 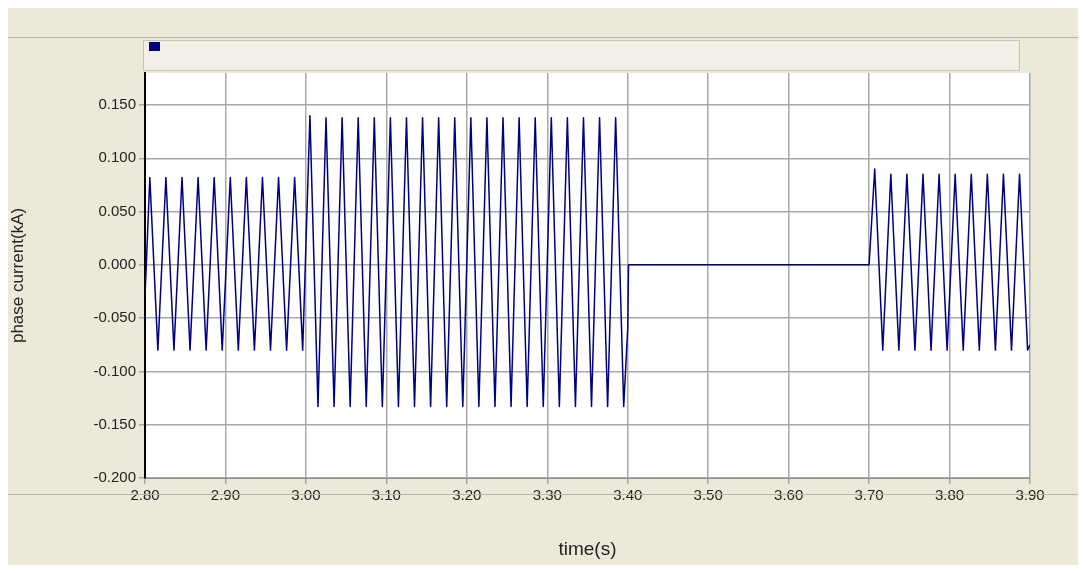 I want to click on y-tick-label: -0.050, so click(x=114, y=317).